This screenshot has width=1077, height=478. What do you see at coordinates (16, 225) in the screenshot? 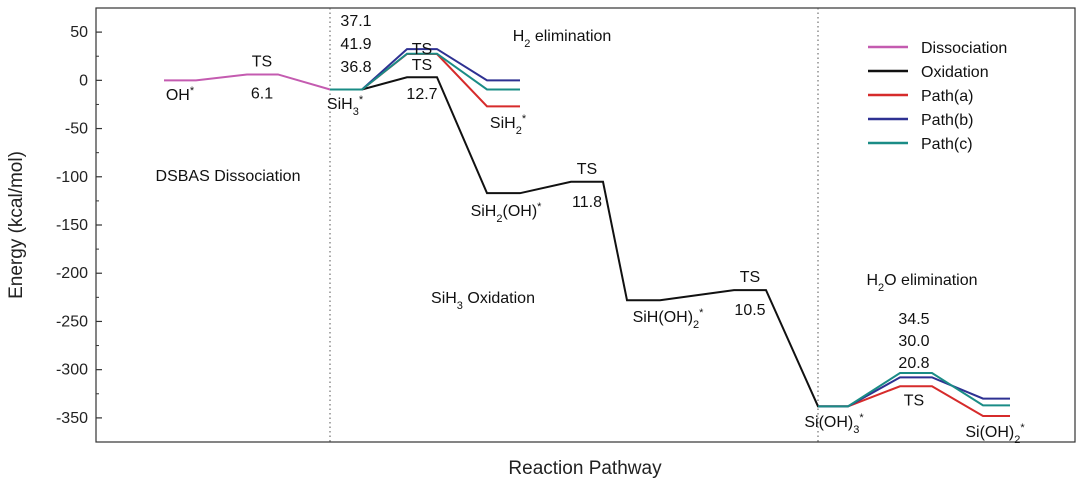
I see `y-axis-title: Energy (kcal/mol)` at bounding box center [16, 225].